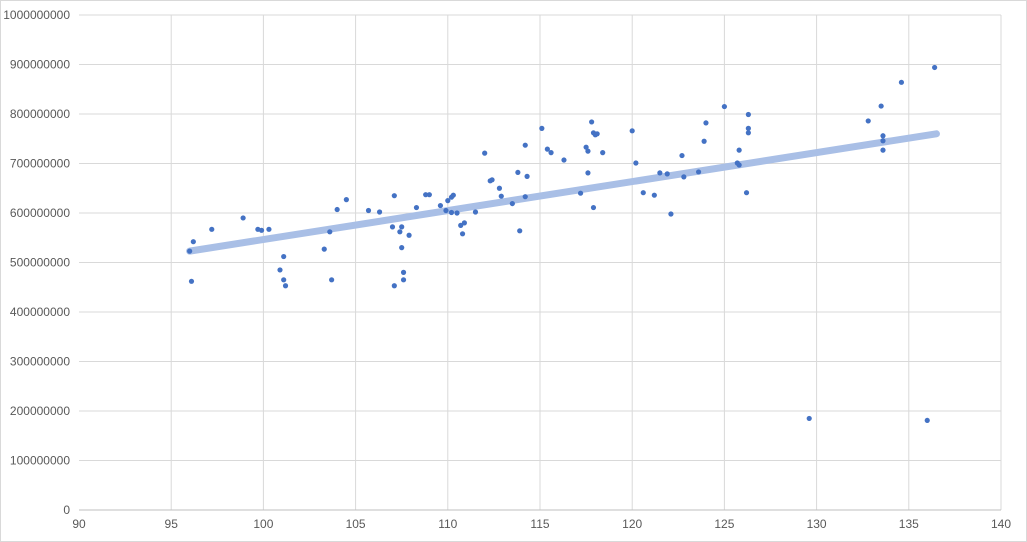 The image size is (1027, 542). Describe the element at coordinates (40, 411) in the screenshot. I see `y-tick-label: 200000000` at that location.